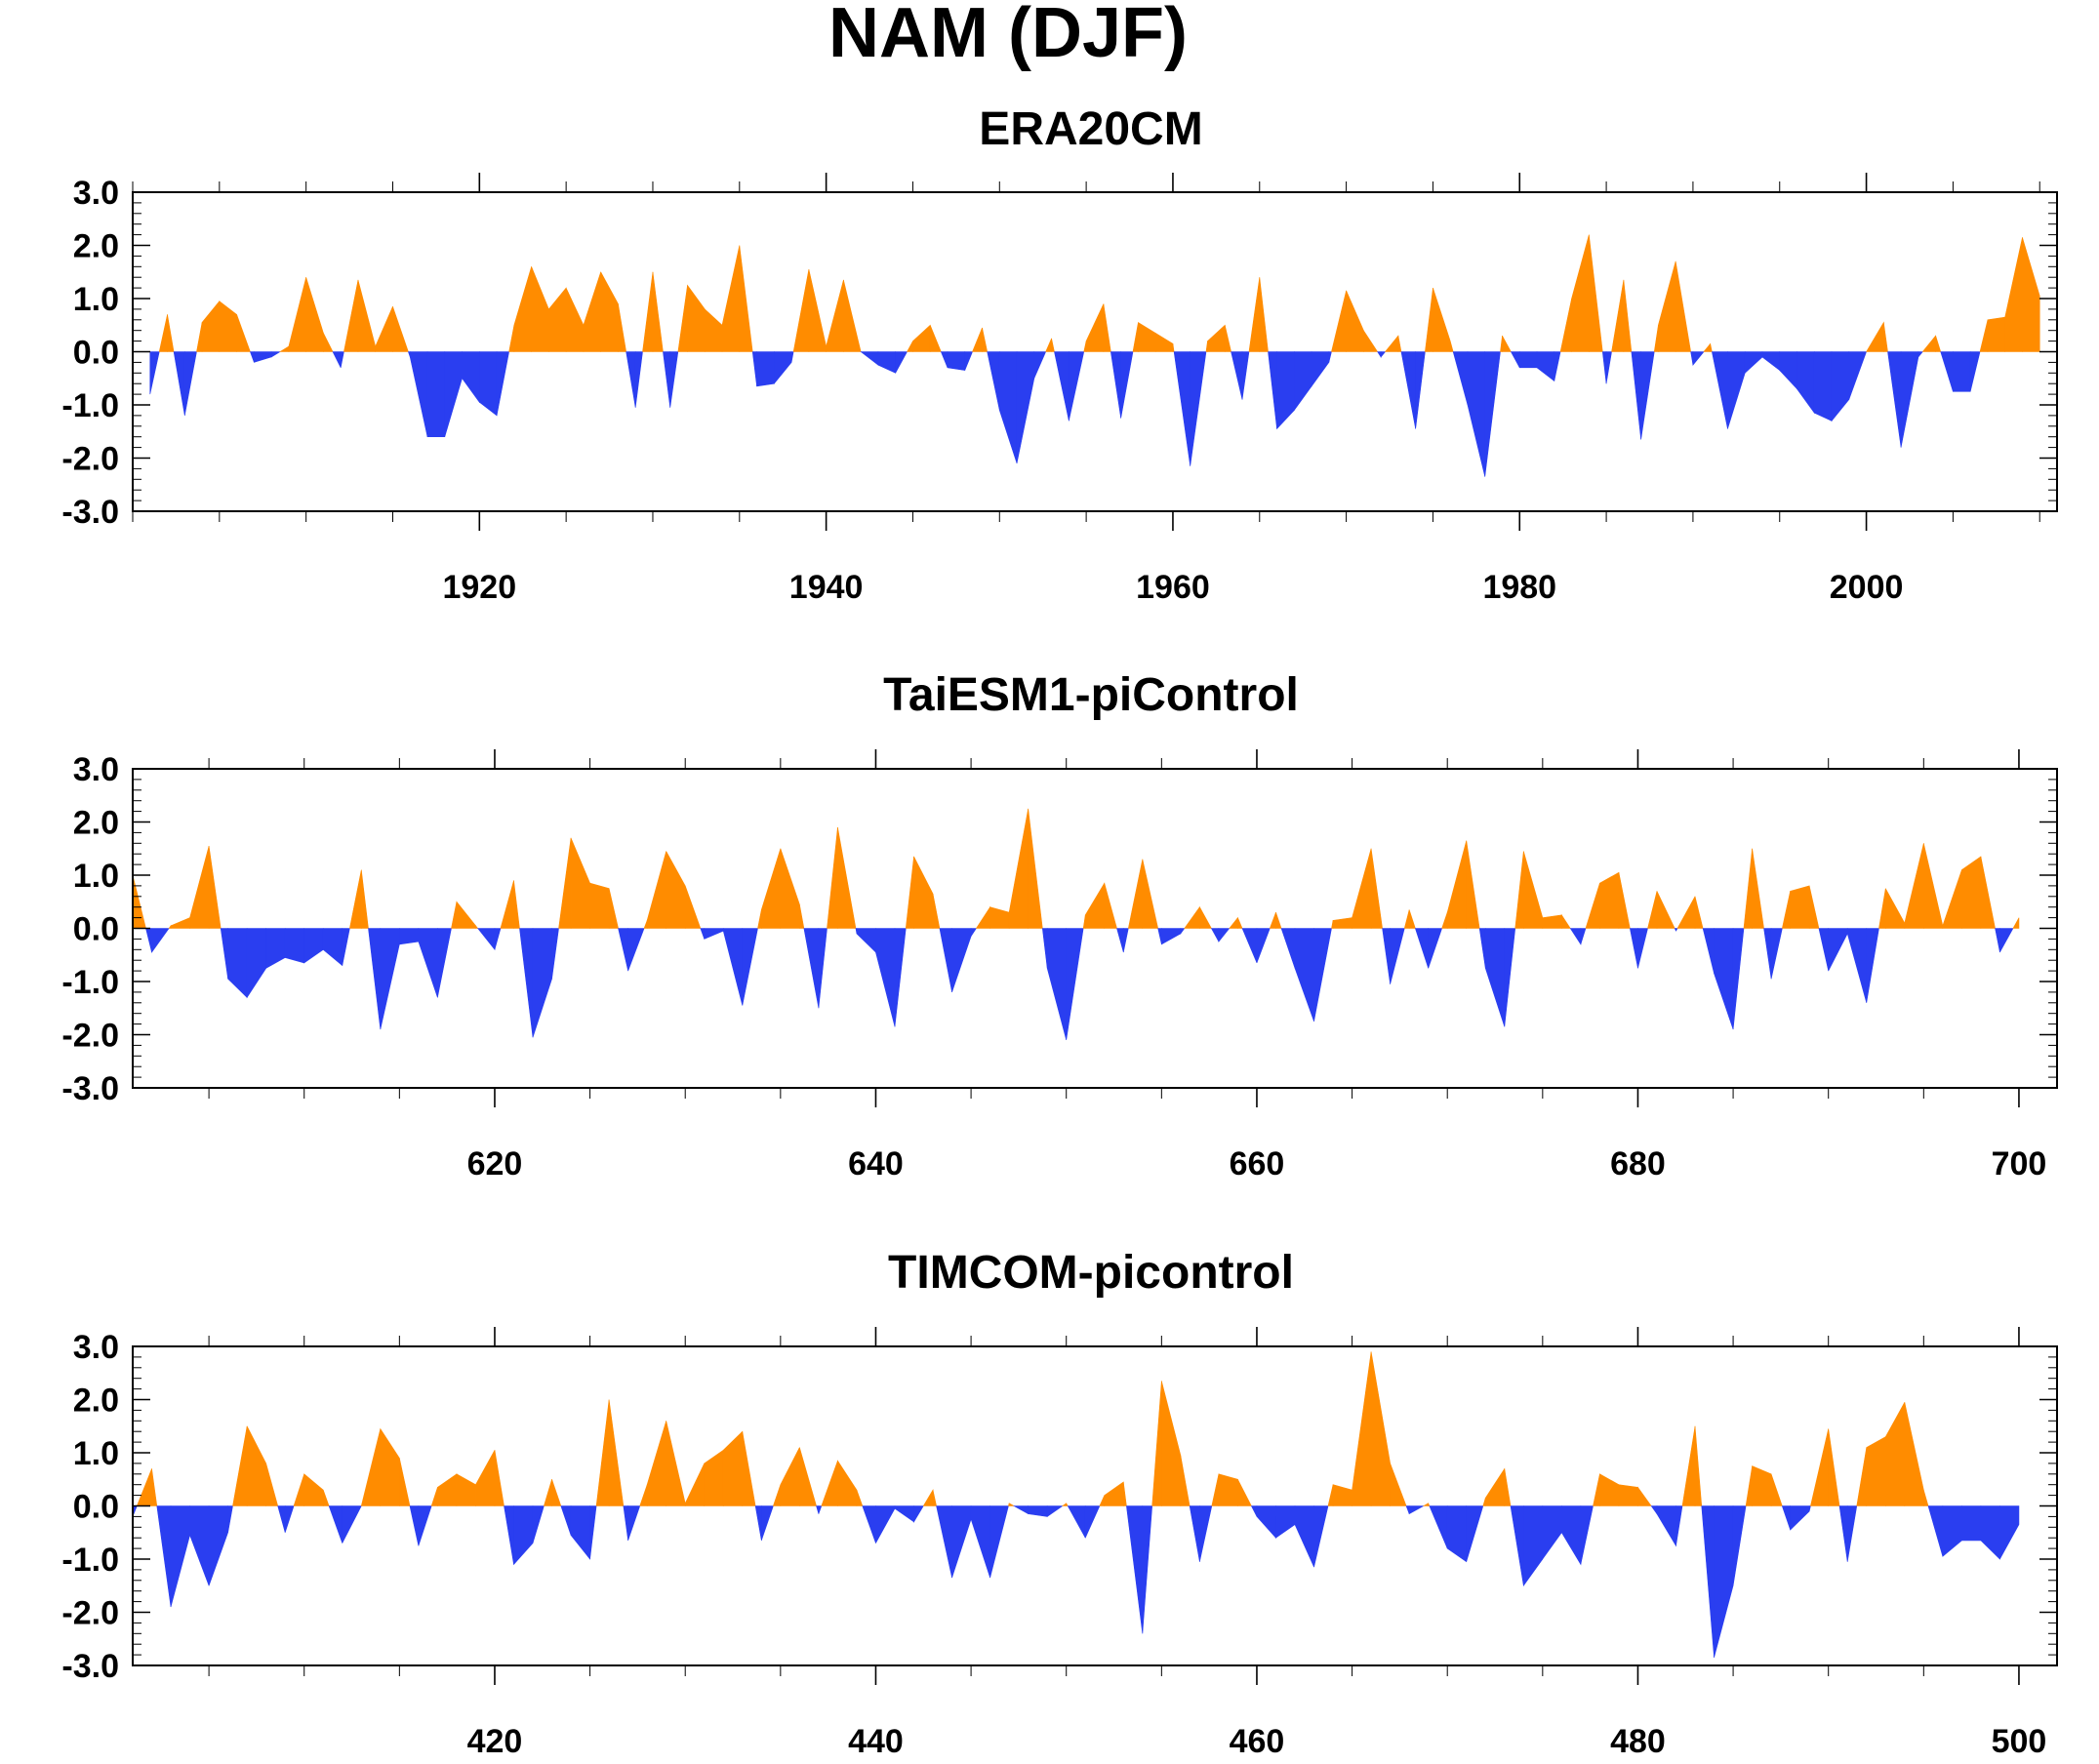 The height and width of the screenshot is (1764, 2099). What do you see at coordinates (1091, 695) in the screenshot?
I see `panel-title-taiesm1: TaiESM1-piControl` at bounding box center [1091, 695].